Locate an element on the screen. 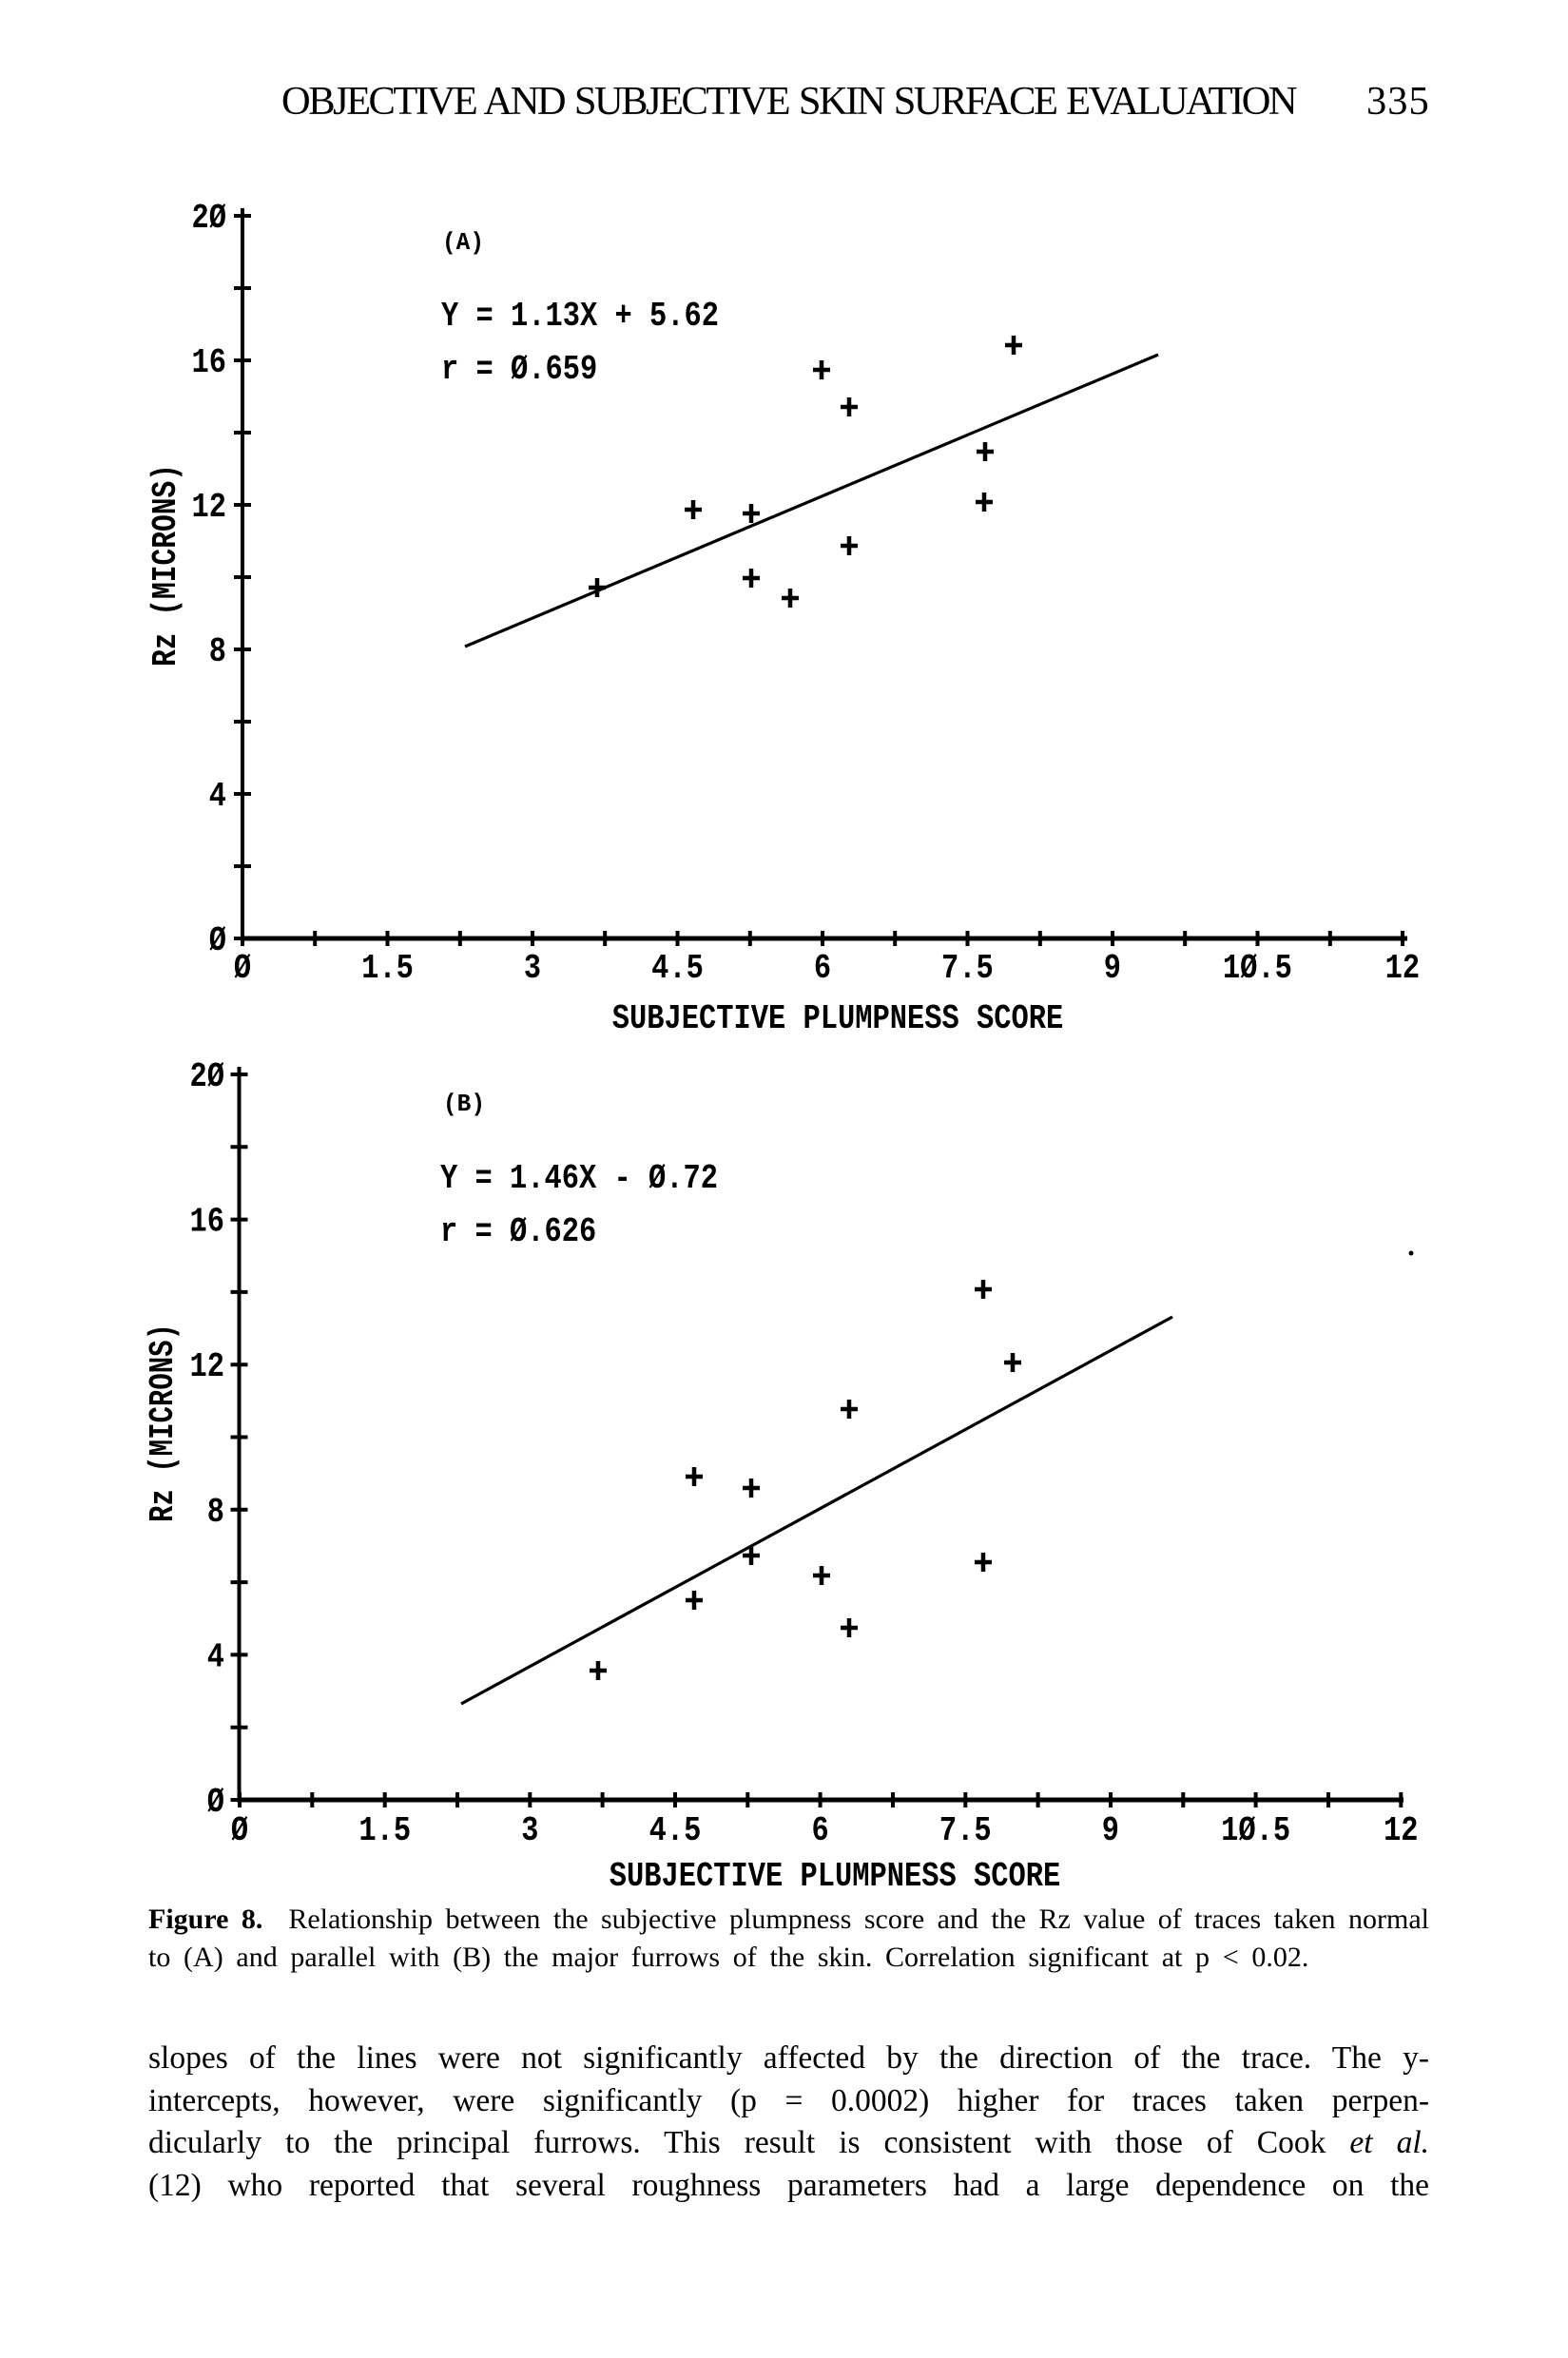 This screenshot has width=1568, height=2358. svg-text: r = Ø.659 is located at coordinates (519, 370).